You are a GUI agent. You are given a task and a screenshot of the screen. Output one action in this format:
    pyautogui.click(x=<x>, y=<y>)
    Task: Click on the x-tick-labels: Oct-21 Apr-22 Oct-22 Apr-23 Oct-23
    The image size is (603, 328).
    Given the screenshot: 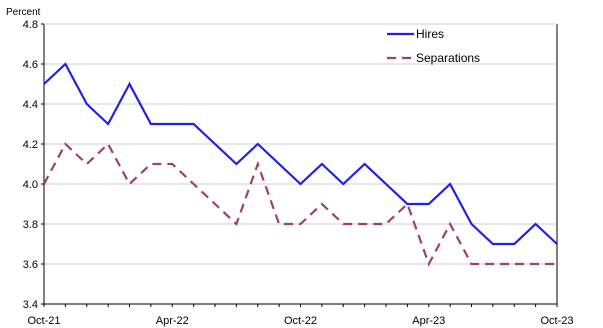 What is the action you would take?
    pyautogui.click(x=300, y=321)
    